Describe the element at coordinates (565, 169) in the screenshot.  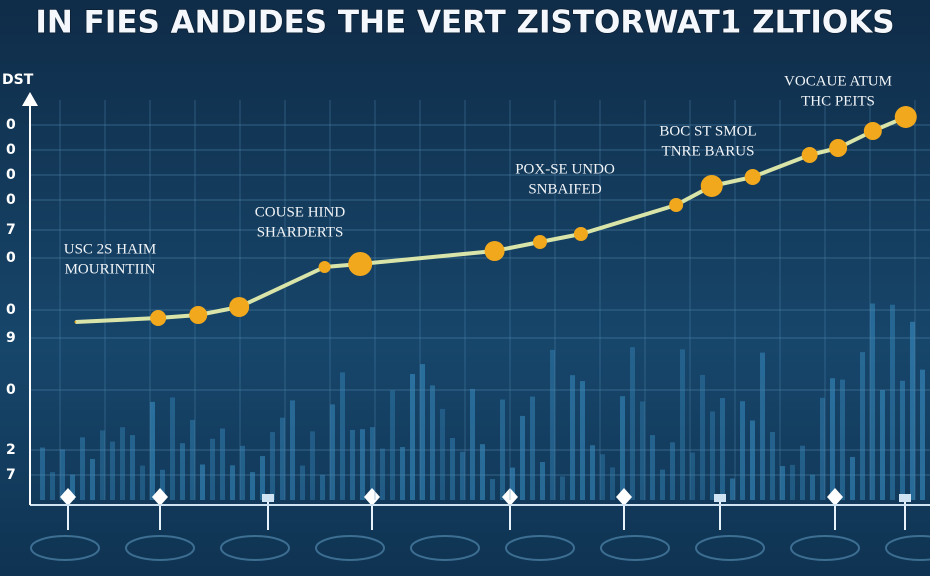
I see `annotation: POX-SE UNDO` at that location.